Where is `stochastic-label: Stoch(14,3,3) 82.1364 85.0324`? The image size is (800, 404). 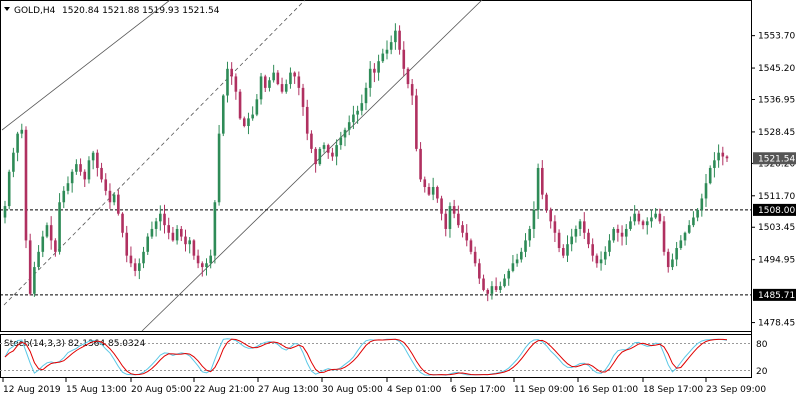
stochastic-label: Stoch(14,3,3) 82.1364 85.0324 is located at coordinates (74, 344).